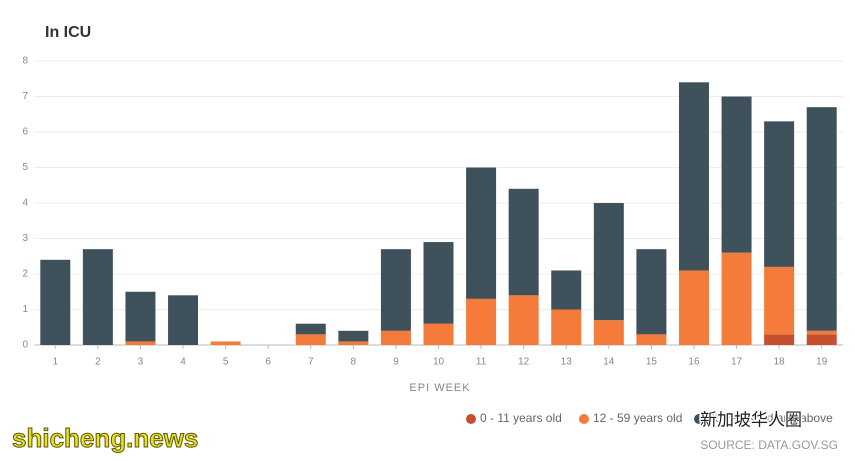  I want to click on x-tick-label: 12, so click(524, 362).